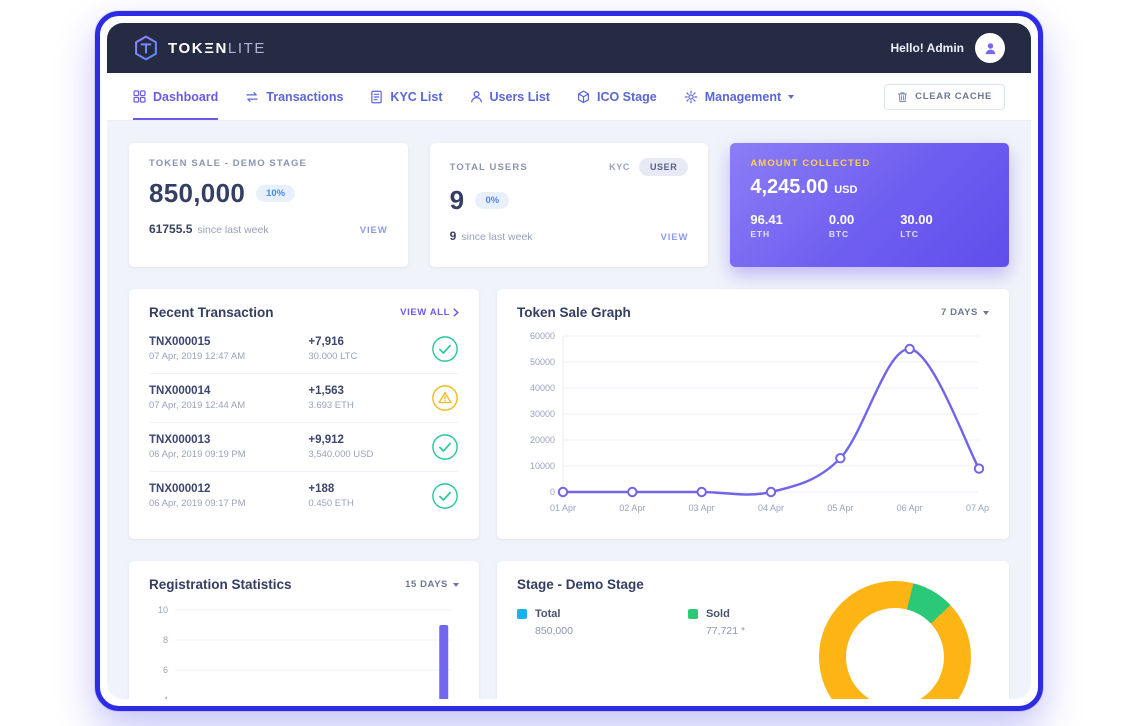  Describe the element at coordinates (217, 48) in the screenshot. I see `logo-text: TOKΞNLITE` at that location.